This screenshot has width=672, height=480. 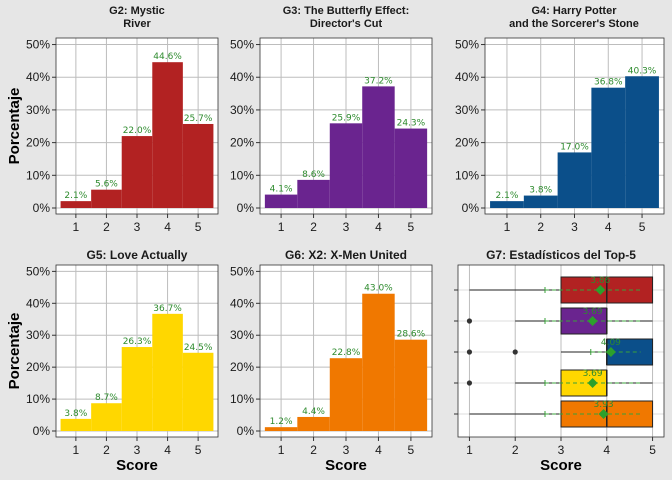 What do you see at coordinates (574, 147) in the screenshot?
I see `data-label: 17.0%` at bounding box center [574, 147].